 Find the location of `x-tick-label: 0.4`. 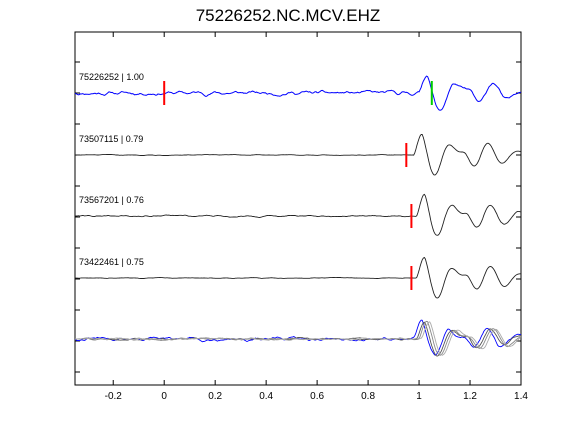

x-tick-label: 0.4 is located at coordinates (266, 396).